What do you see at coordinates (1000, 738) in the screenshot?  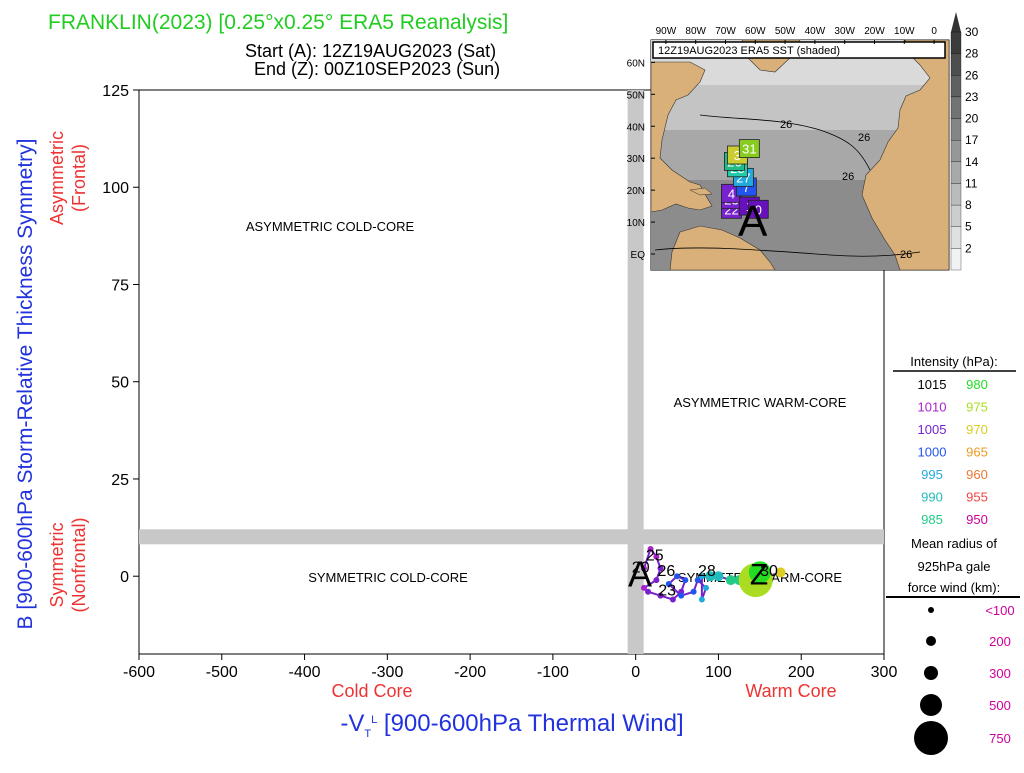 I see `radius-label: 750` at bounding box center [1000, 738].